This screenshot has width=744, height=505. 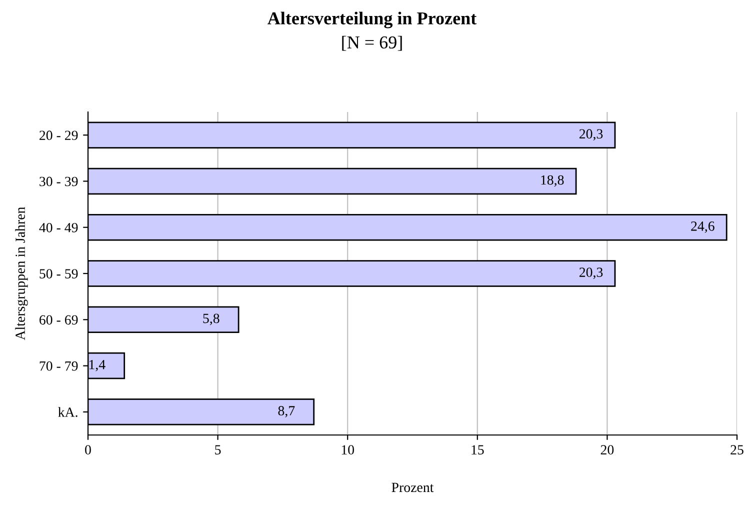 I want to click on data-label: 1,4, so click(x=97, y=366).